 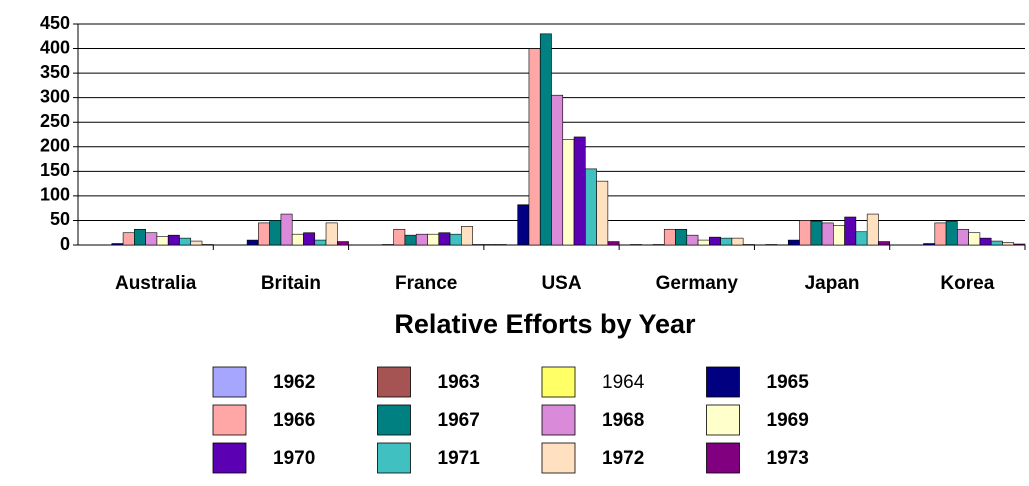 What do you see at coordinates (788, 458) in the screenshot?
I see `legend-label: 1973` at bounding box center [788, 458].